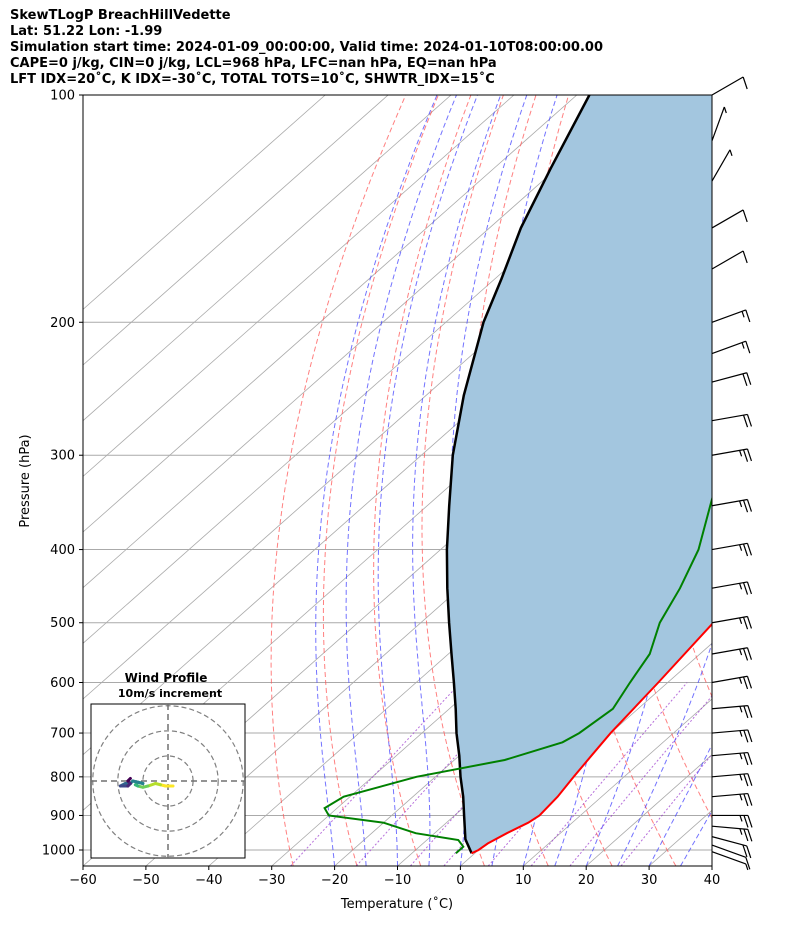 The image size is (794, 937). Describe the element at coordinates (62, 777) in the screenshot. I see `y-tick-label: 800` at that location.